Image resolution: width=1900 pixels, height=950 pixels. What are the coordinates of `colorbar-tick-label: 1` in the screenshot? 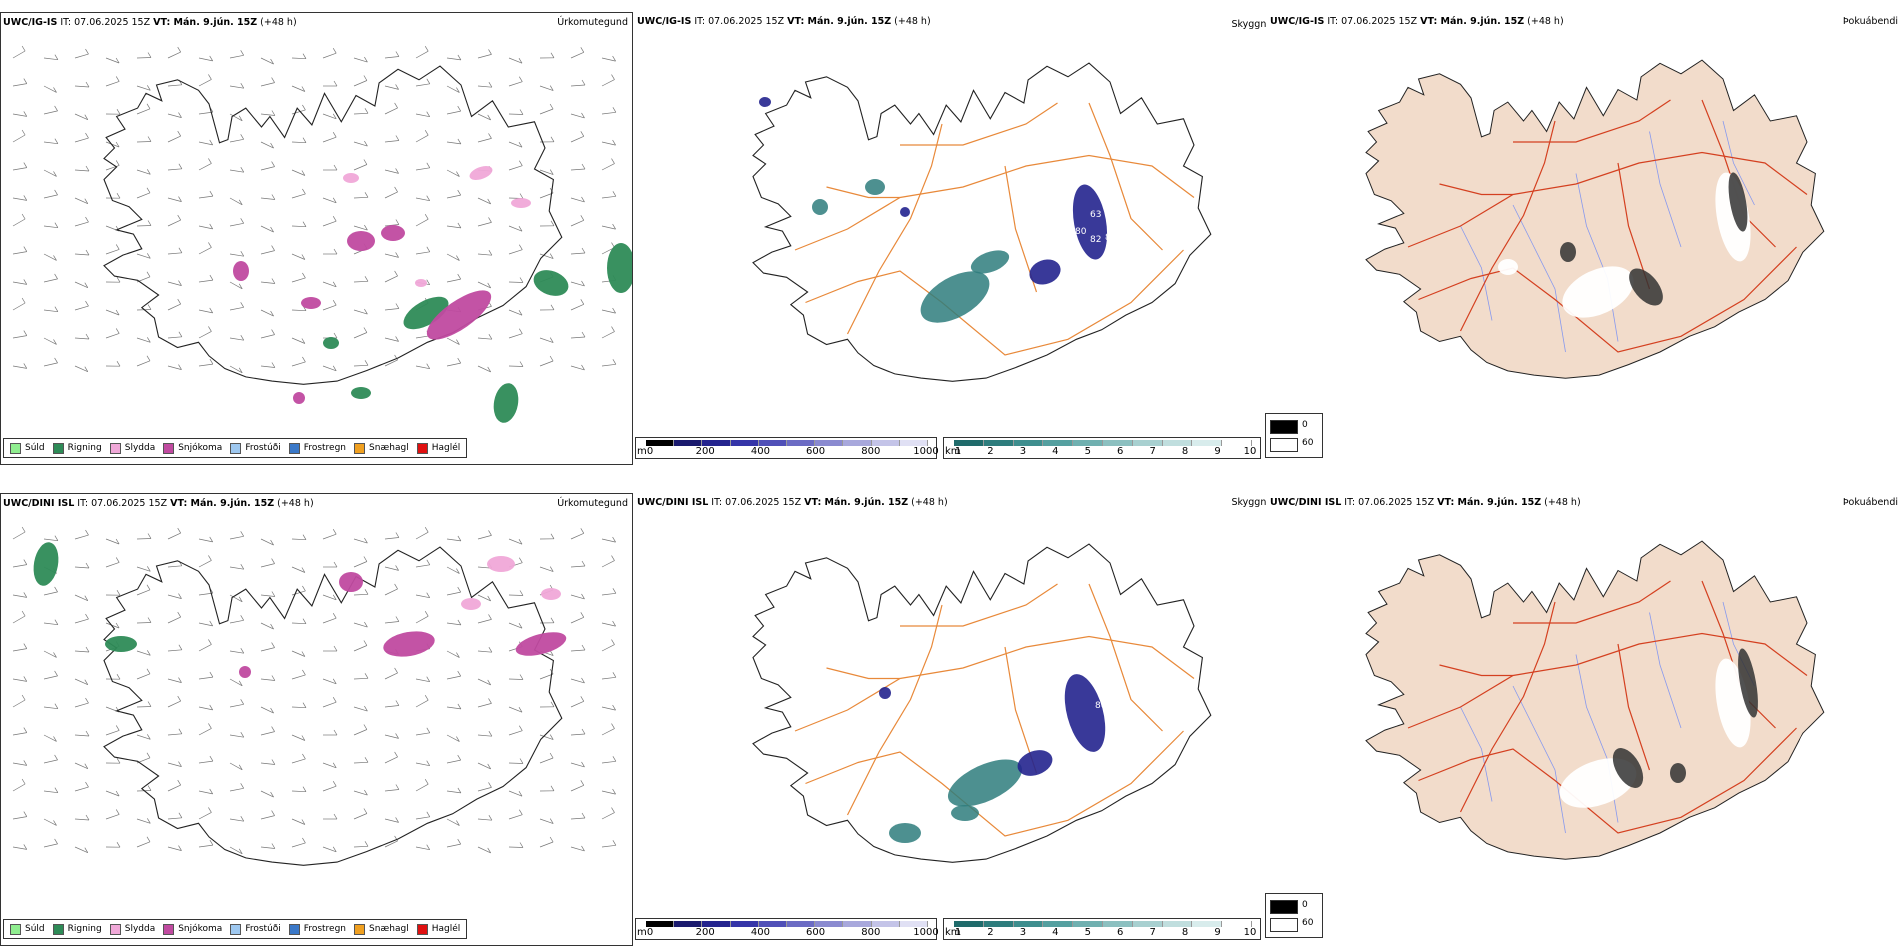 It's located at (958, 451).